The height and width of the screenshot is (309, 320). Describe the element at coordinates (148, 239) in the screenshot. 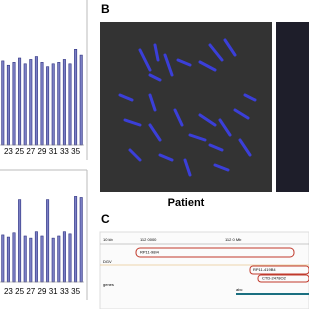

I see `ruler: 112 0000` at that location.